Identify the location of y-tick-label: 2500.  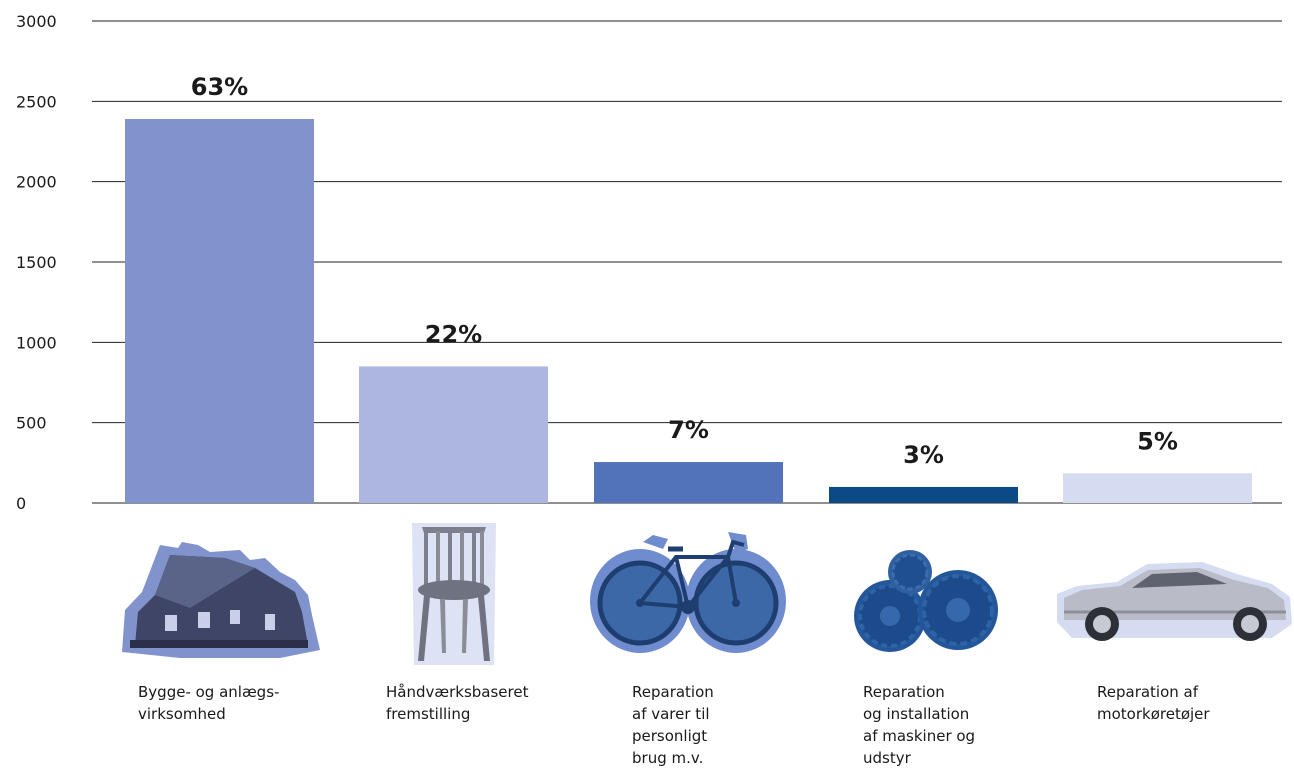
(36, 101).